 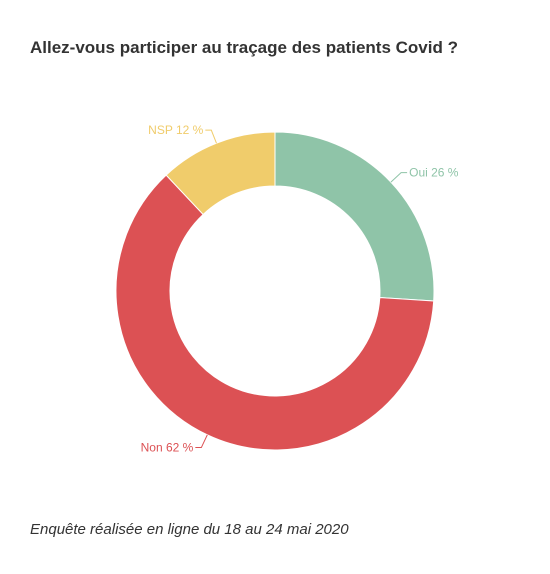 What do you see at coordinates (220, 173) in the screenshot?
I see `slice-nsp` at bounding box center [220, 173].